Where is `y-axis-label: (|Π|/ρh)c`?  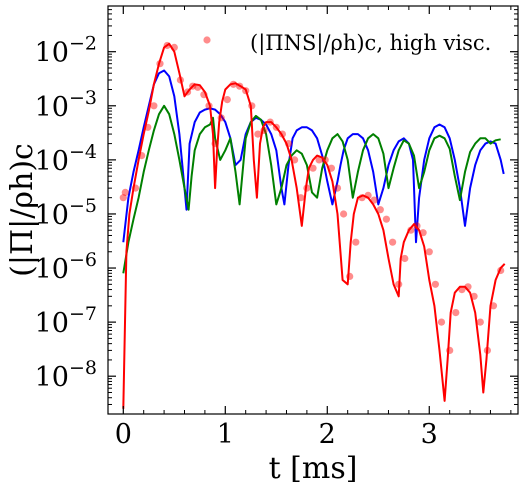
y-axis-label: (|Π|/ρh)c is located at coordinates (22, 210).